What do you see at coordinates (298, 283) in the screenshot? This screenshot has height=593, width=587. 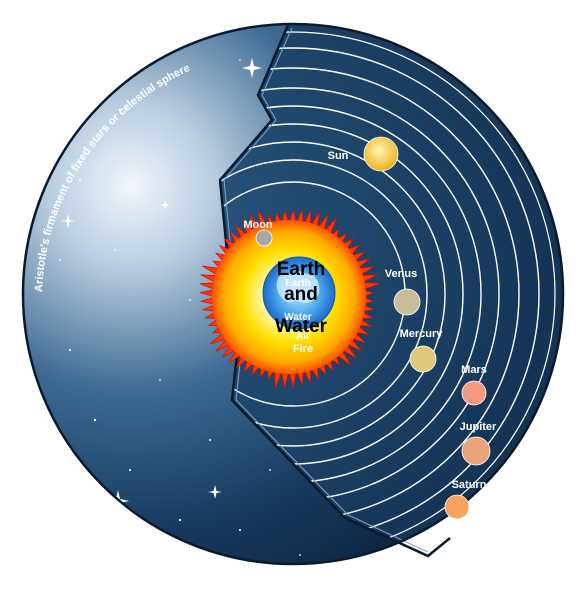 I see `earth-label: Earth` at bounding box center [298, 283].